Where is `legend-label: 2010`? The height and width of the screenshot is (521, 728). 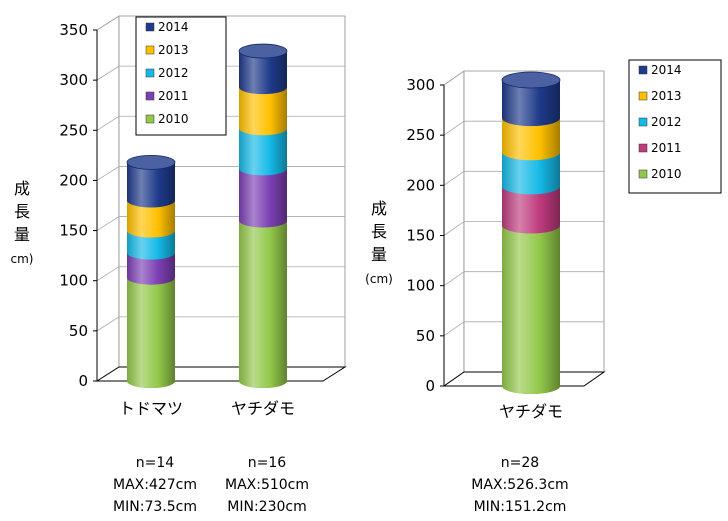 legend-label: 2010 is located at coordinates (173, 119).